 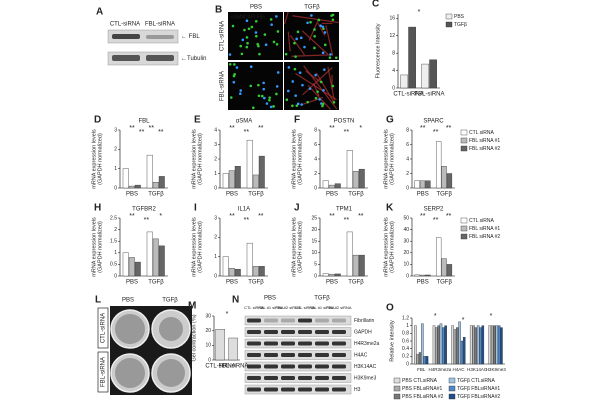 What do you see at coordinates (478, 389) in the screenshot?
I see `legend-label: TGFβ FBLsiRNA#1` at bounding box center [478, 389].